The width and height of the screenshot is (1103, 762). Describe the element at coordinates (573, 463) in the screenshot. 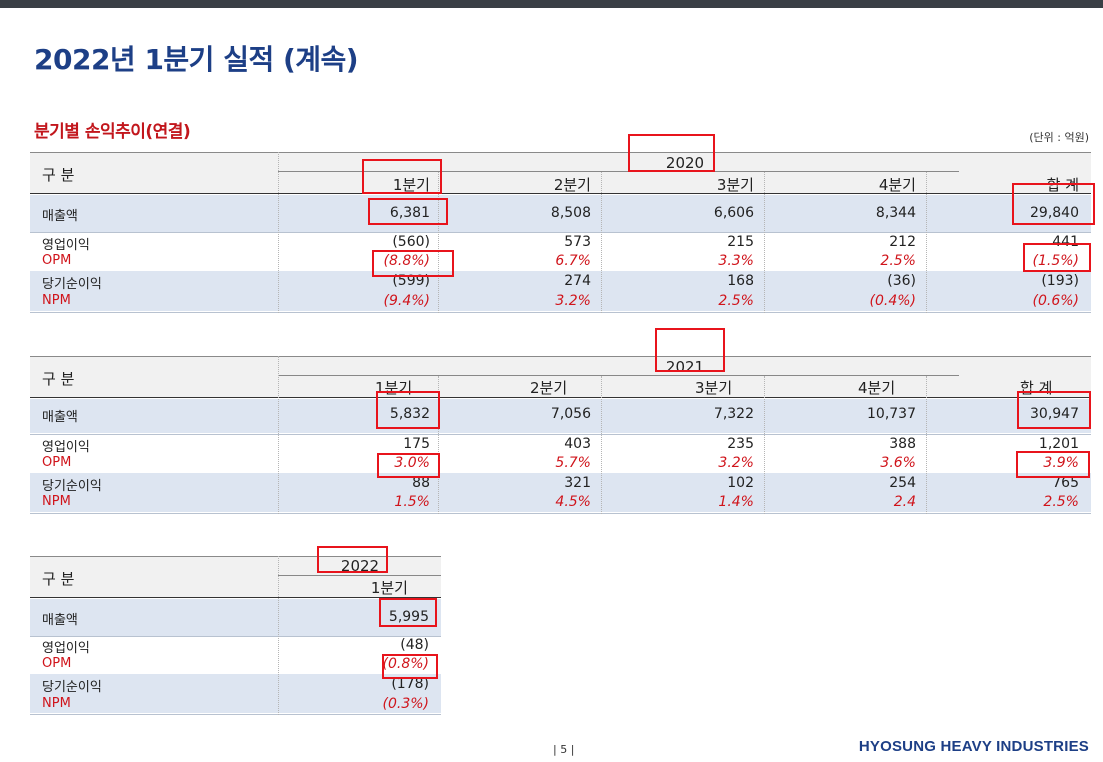

I see `table-cell: 5.7%` at that location.